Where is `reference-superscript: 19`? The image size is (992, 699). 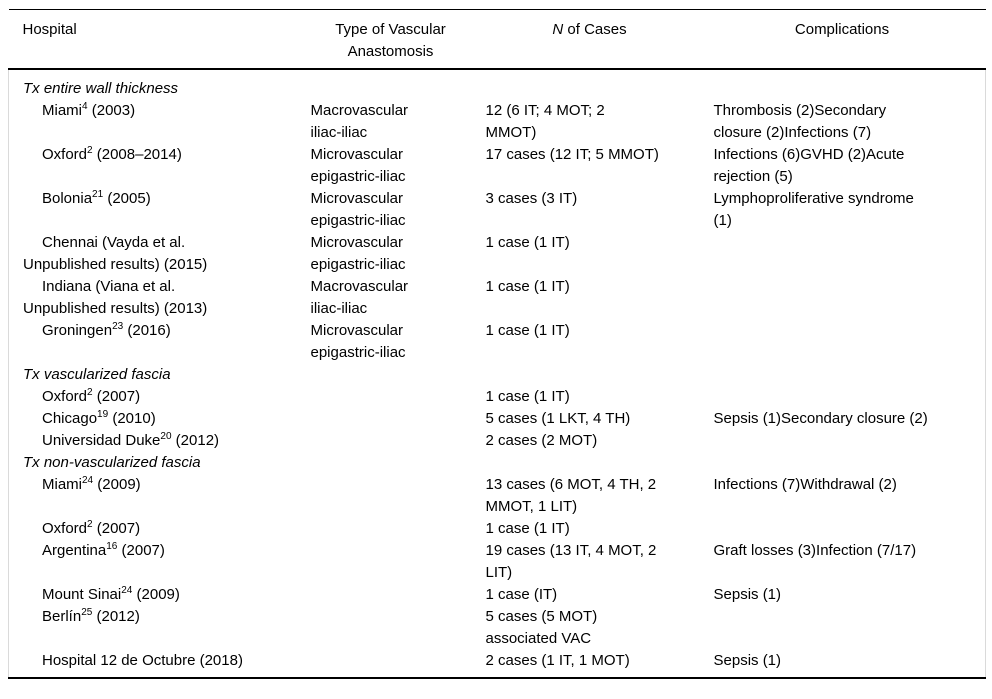
reference-superscript: 19 is located at coordinates (103, 414).